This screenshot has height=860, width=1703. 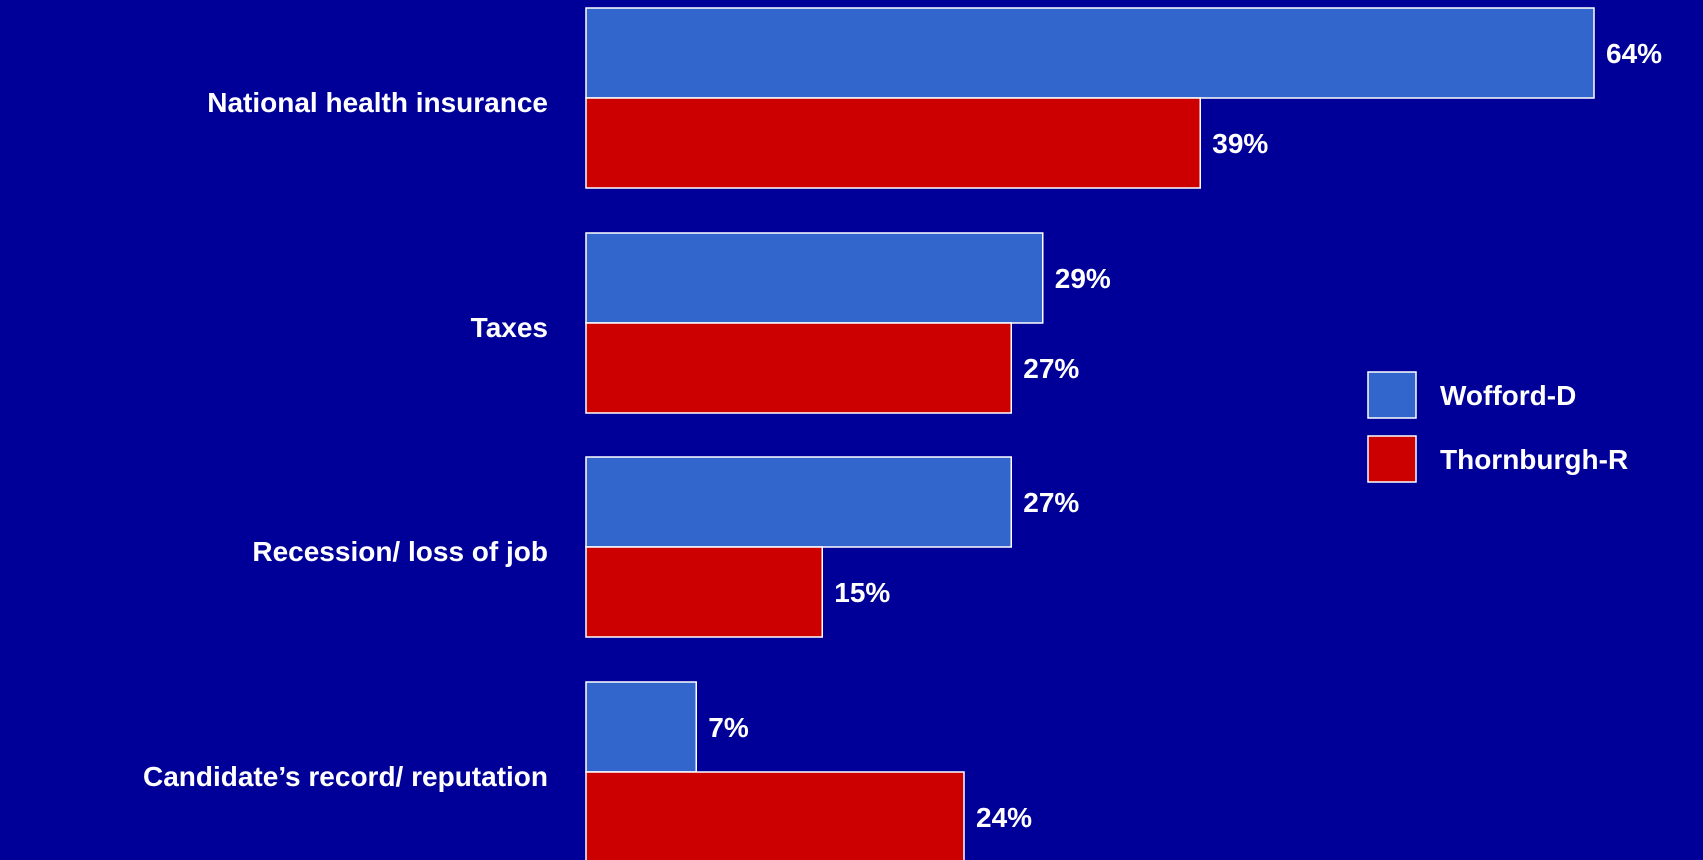 I want to click on category-label: Candidate’s record/ reputation, so click(x=345, y=776).